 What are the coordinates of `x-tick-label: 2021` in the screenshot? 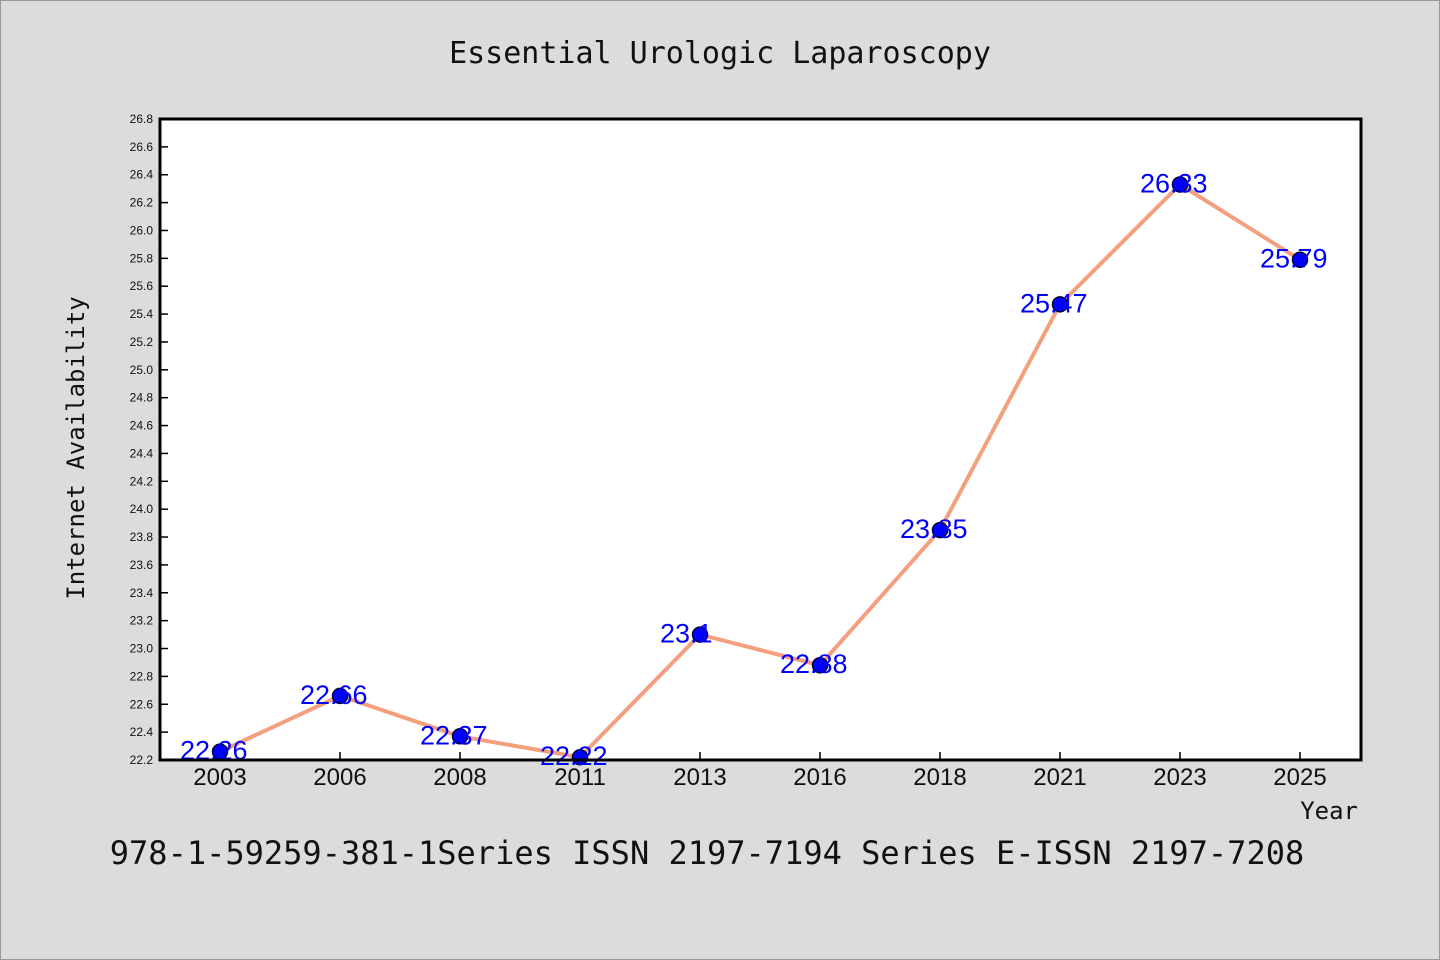 It's located at (1059, 777).